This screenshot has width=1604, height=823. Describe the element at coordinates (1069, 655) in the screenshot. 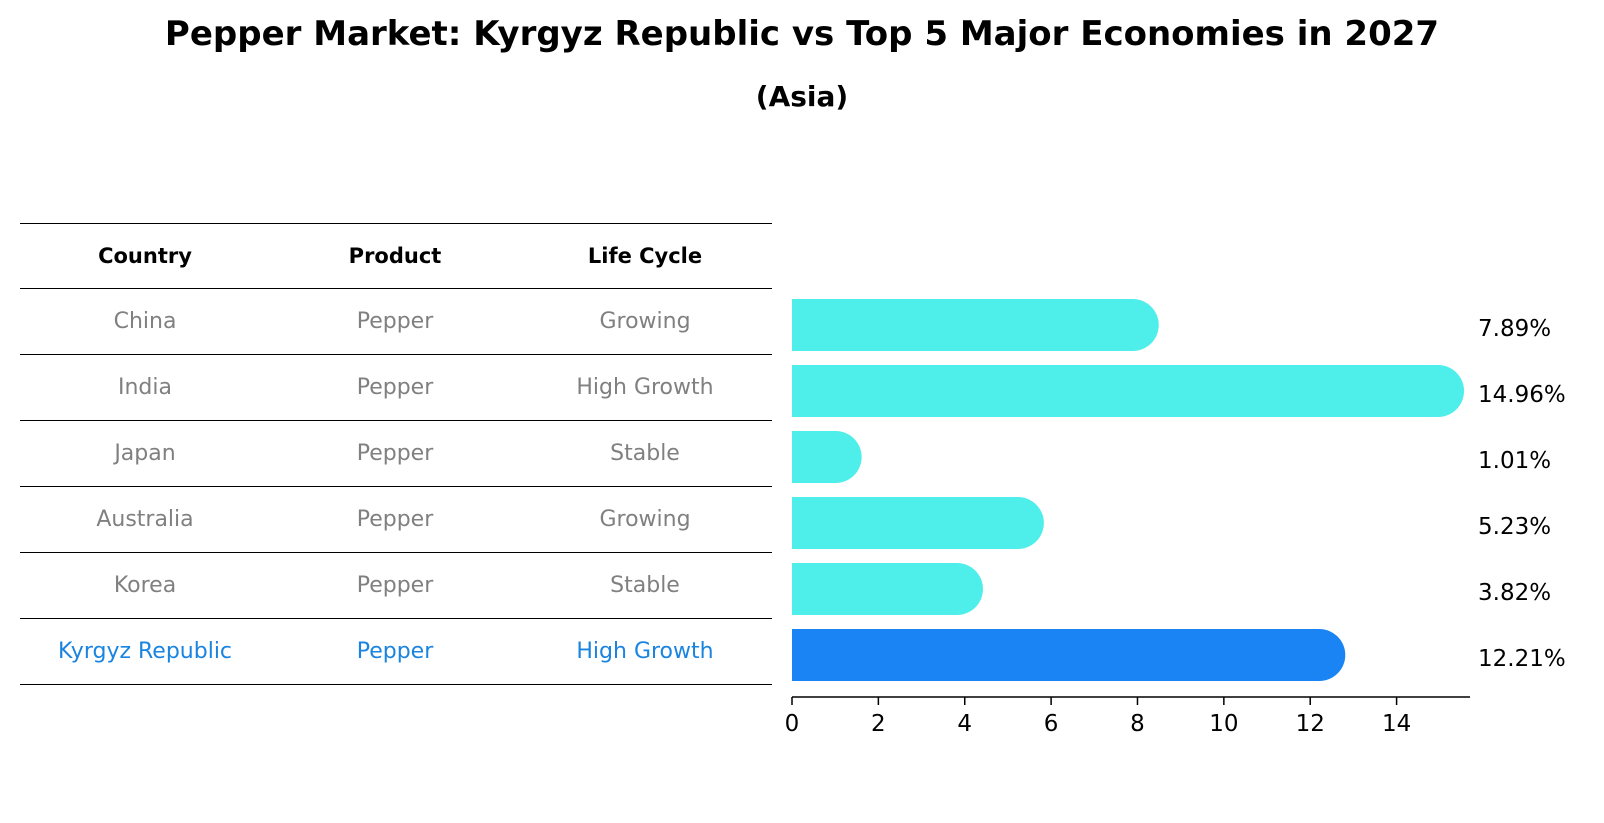

I see `bar-highlighted` at that location.